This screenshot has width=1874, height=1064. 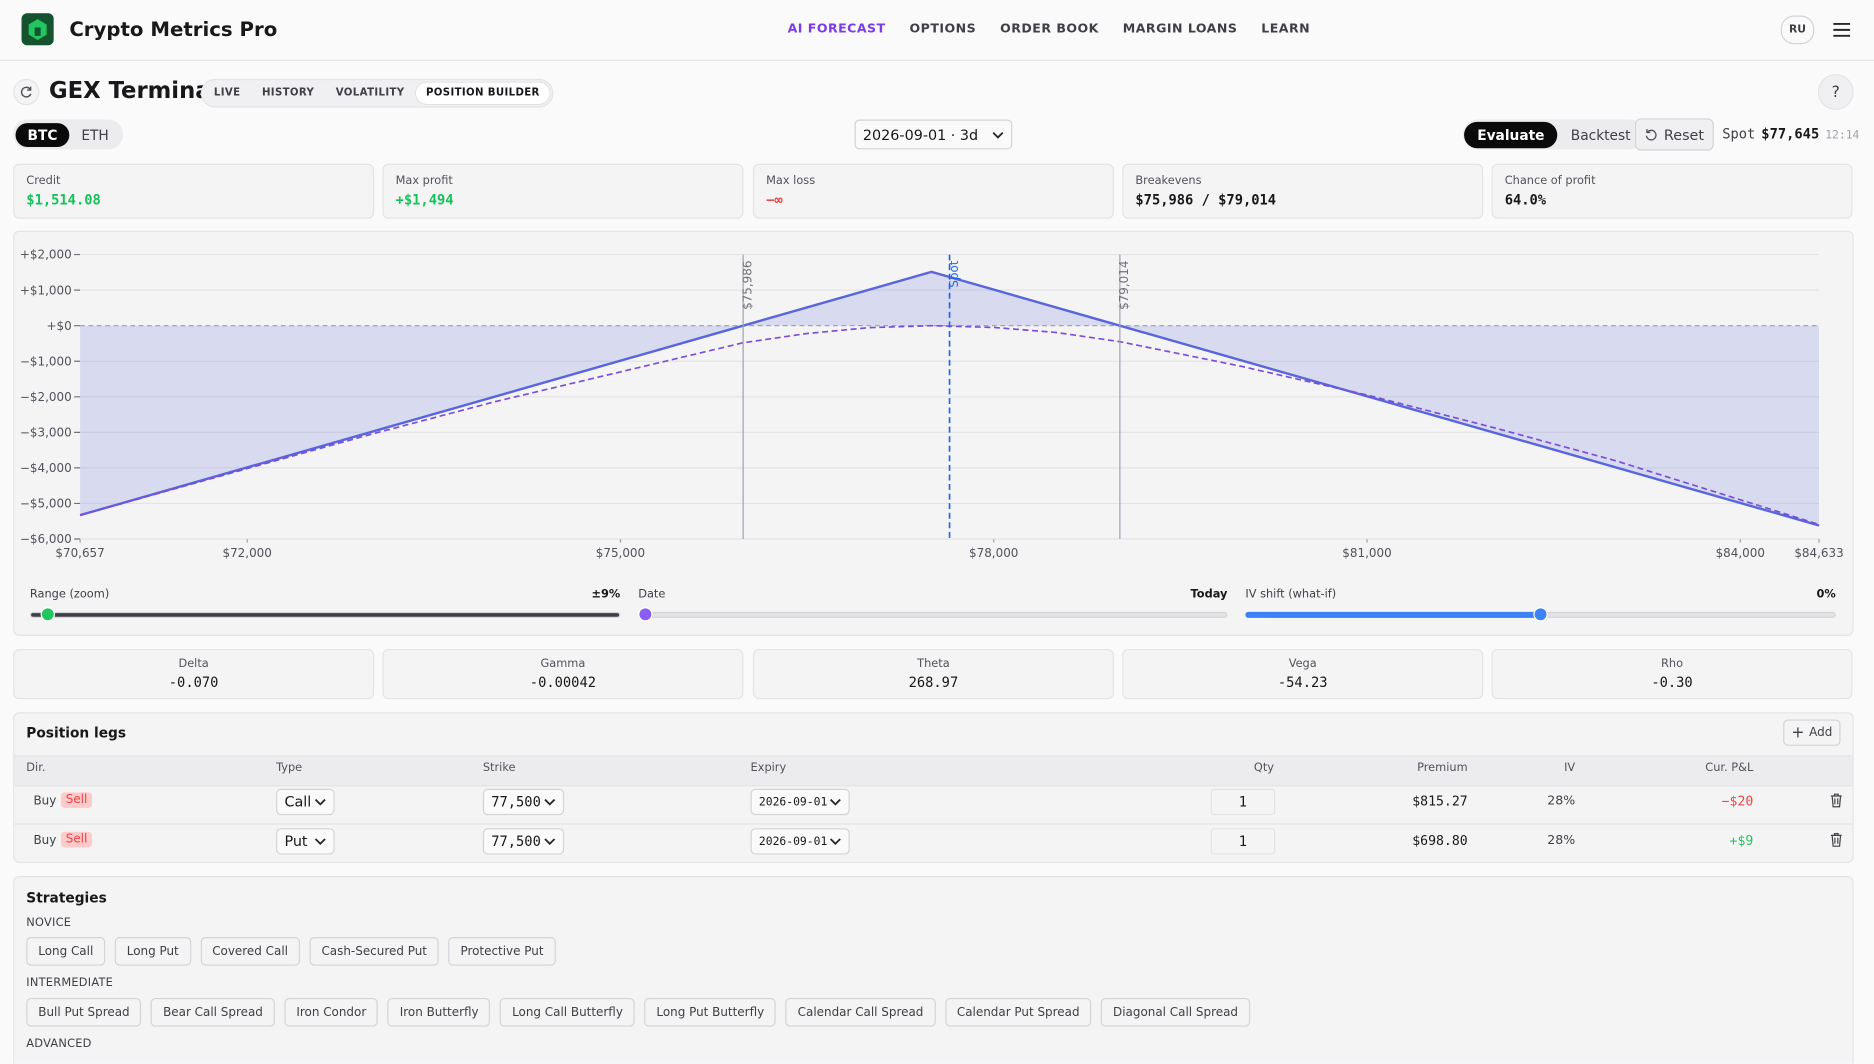 I want to click on type-select: Put, so click(x=305, y=841).